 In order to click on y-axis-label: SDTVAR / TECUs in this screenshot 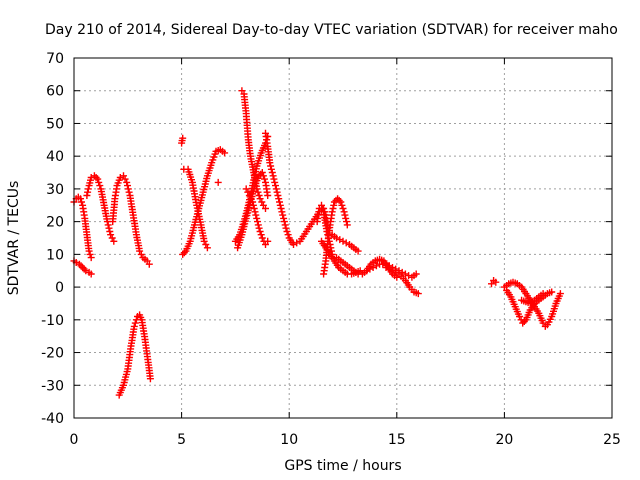, I will do `click(14, 238)`.